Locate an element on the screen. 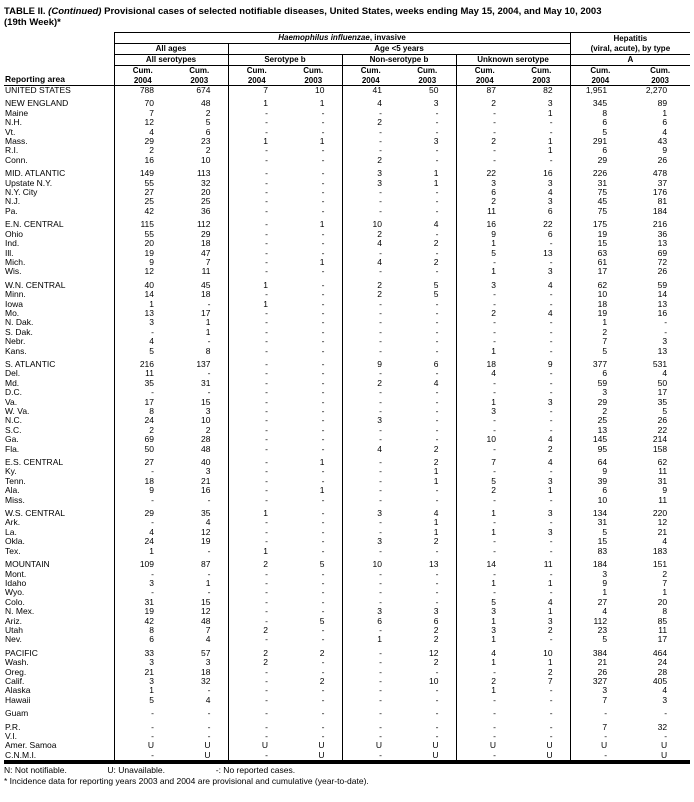 The width and height of the screenshot is (694, 802). spacer-row is located at coordinates (347, 456).